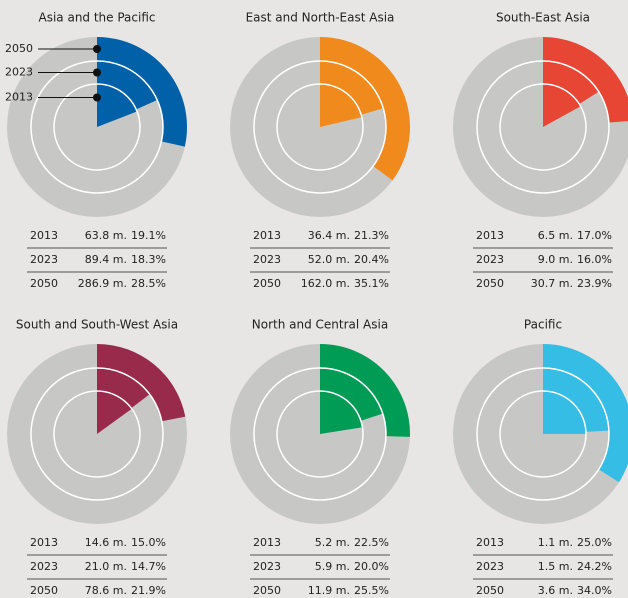  I want to click on annotation-label: 2023, so click(19, 72).